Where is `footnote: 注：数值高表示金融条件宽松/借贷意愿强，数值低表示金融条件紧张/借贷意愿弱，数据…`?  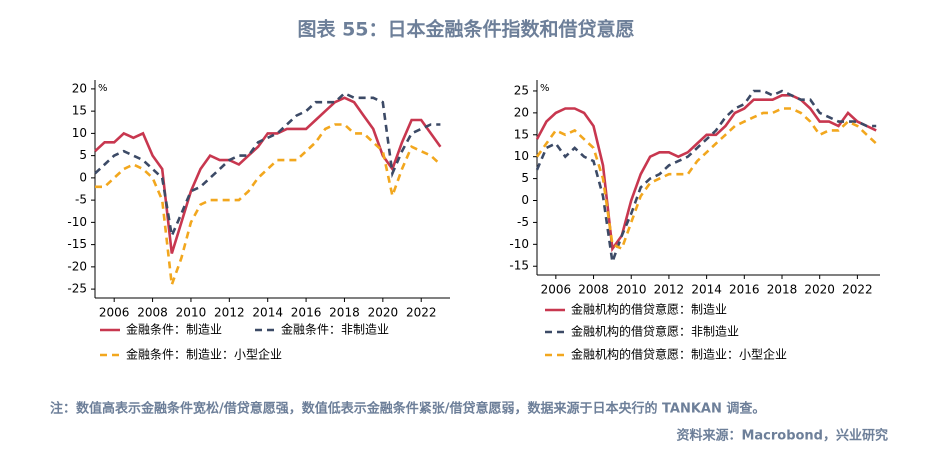 footnote: 注：数值高表示金融条件宽松/借贷意愿强，数值低表示金融条件紧张/借贷意愿弱，数据… is located at coordinates (407, 409).